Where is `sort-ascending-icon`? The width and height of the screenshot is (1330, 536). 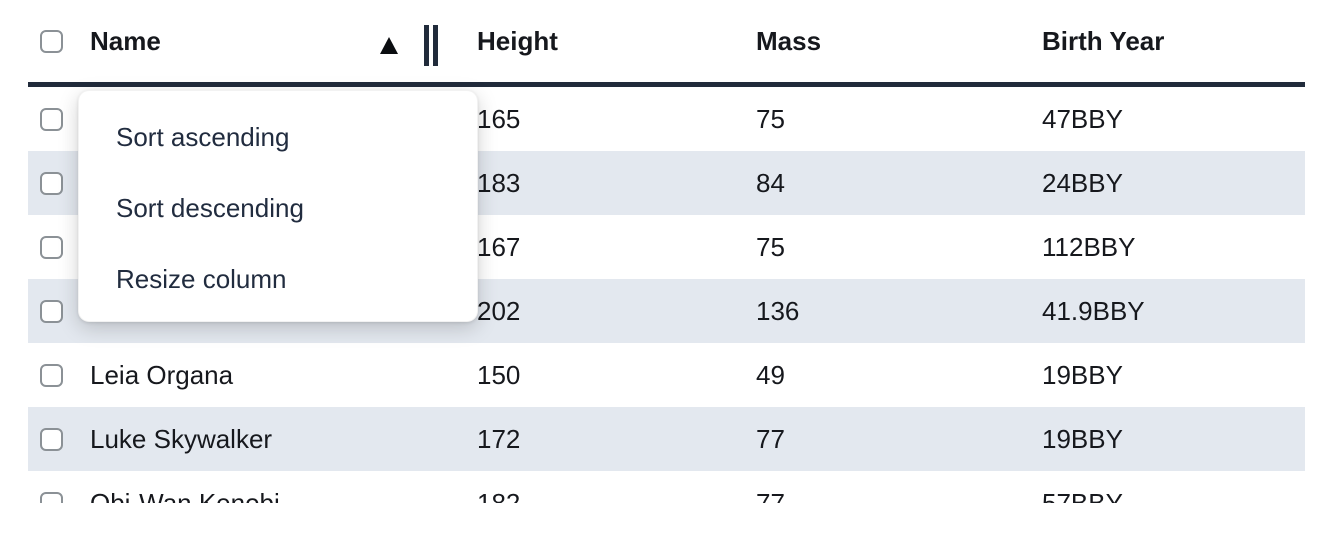
sort-ascending-icon is located at coordinates (389, 45).